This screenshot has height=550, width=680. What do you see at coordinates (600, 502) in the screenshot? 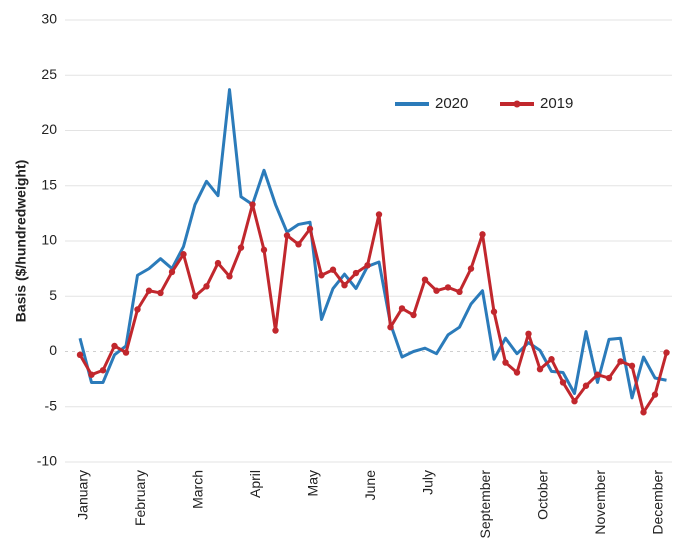
I see `x-tick-label: November` at bounding box center [600, 502].